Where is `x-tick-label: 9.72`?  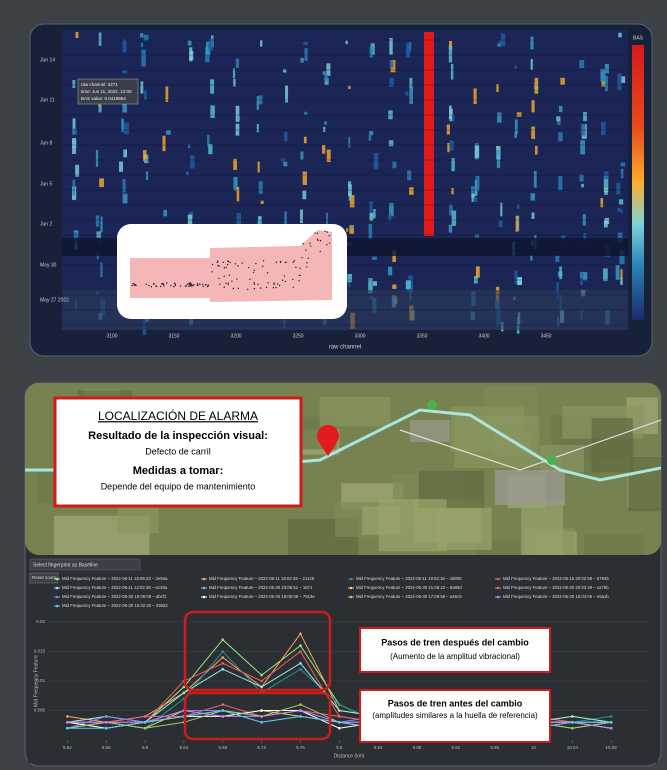
x-tick-label: 9.72 is located at coordinates (261, 747).